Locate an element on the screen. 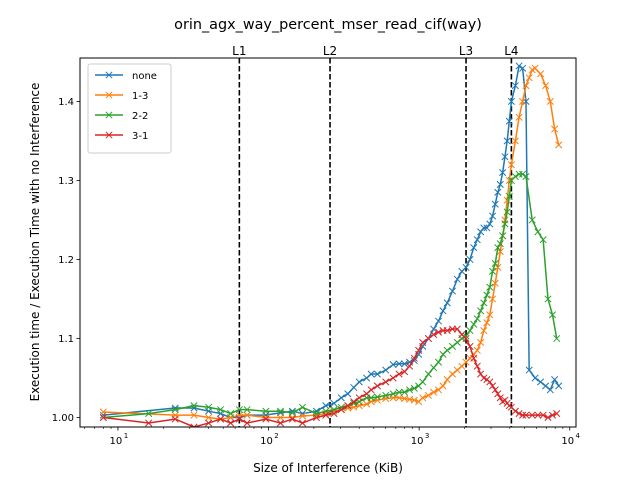 The height and width of the screenshot is (480, 640). y-tick-label: 1.4 is located at coordinates (66, 102).